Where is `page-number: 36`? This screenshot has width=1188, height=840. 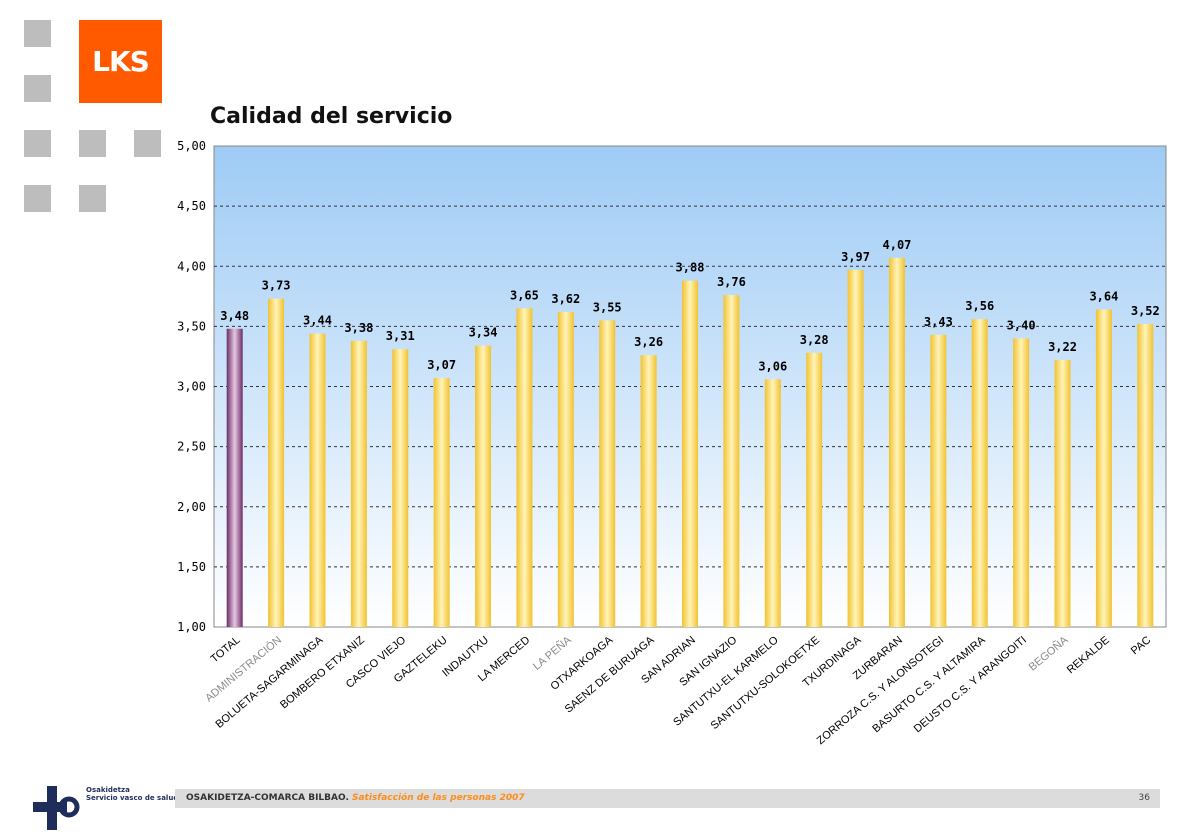 page-number: 36 is located at coordinates (1144, 798).